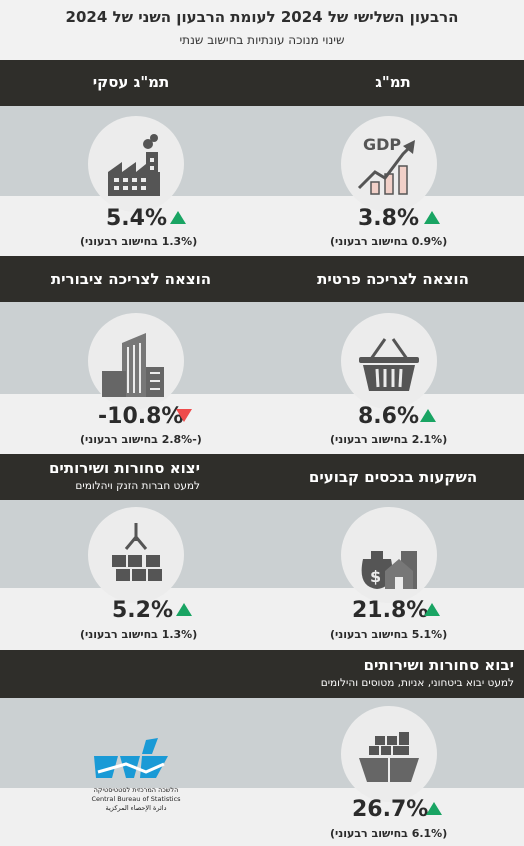 This screenshot has width=524, height=846. Describe the element at coordinates (136, 761) in the screenshot. I see `cbs-logo` at that location.